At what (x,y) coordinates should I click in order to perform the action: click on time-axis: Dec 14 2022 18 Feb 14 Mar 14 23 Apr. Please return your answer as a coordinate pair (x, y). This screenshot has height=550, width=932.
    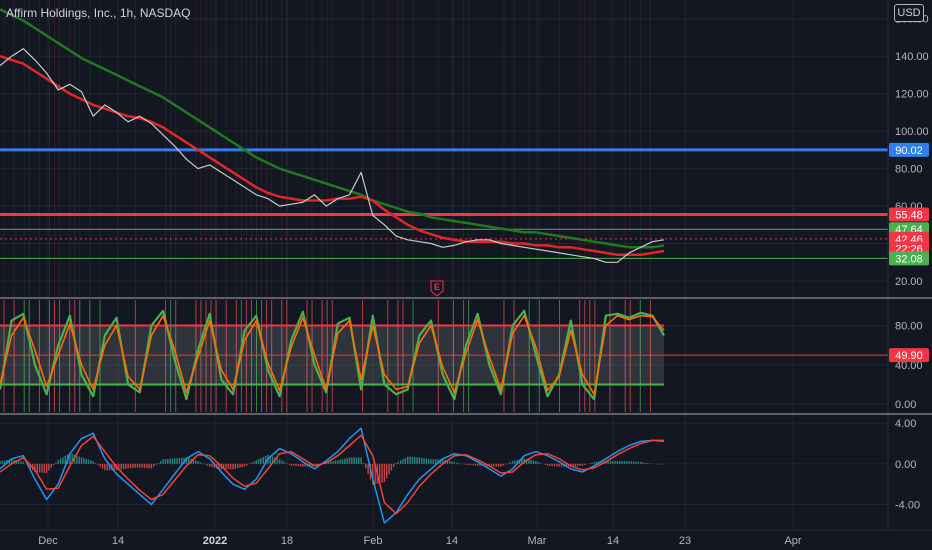
    Looking at the image, I should click on (420, 541).